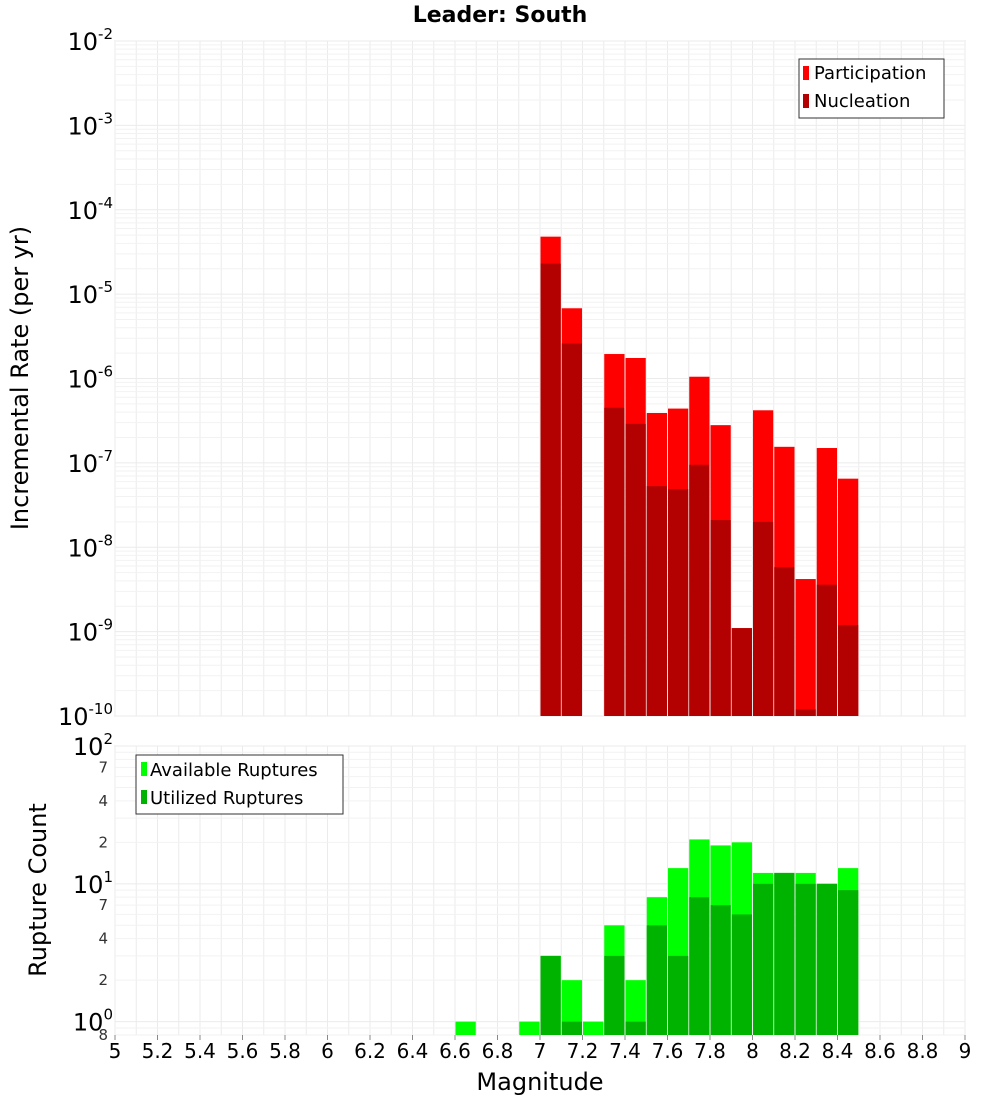 Image resolution: width=1000 pixels, height=1100 pixels. Describe the element at coordinates (90, 40) in the screenshot. I see `top-y-tick-label: 10⁻²` at that location.